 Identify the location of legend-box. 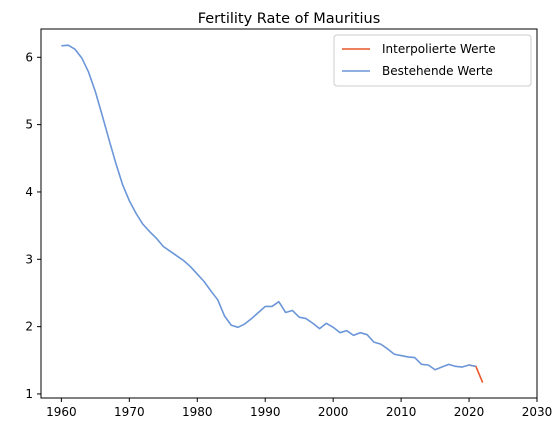
(432, 60).